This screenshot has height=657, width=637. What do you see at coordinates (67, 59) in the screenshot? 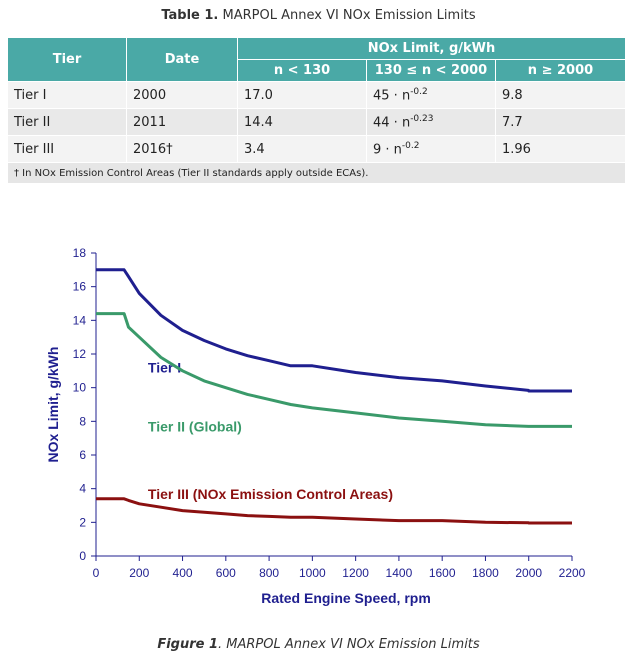
I see `header-tier: Tier` at bounding box center [67, 59].